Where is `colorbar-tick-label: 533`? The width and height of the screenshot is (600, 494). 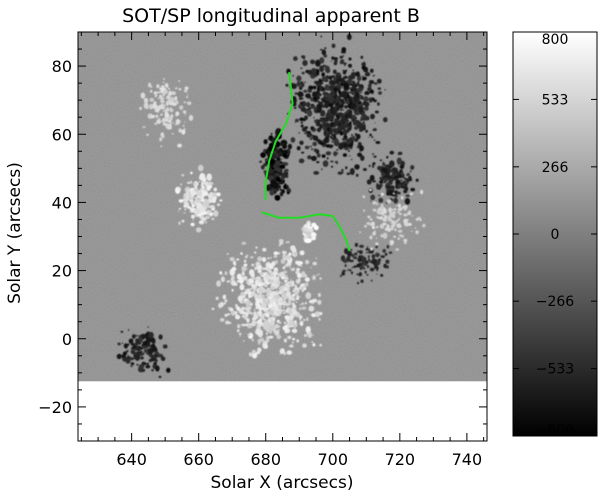 colorbar-tick-label: 533 is located at coordinates (555, 100).